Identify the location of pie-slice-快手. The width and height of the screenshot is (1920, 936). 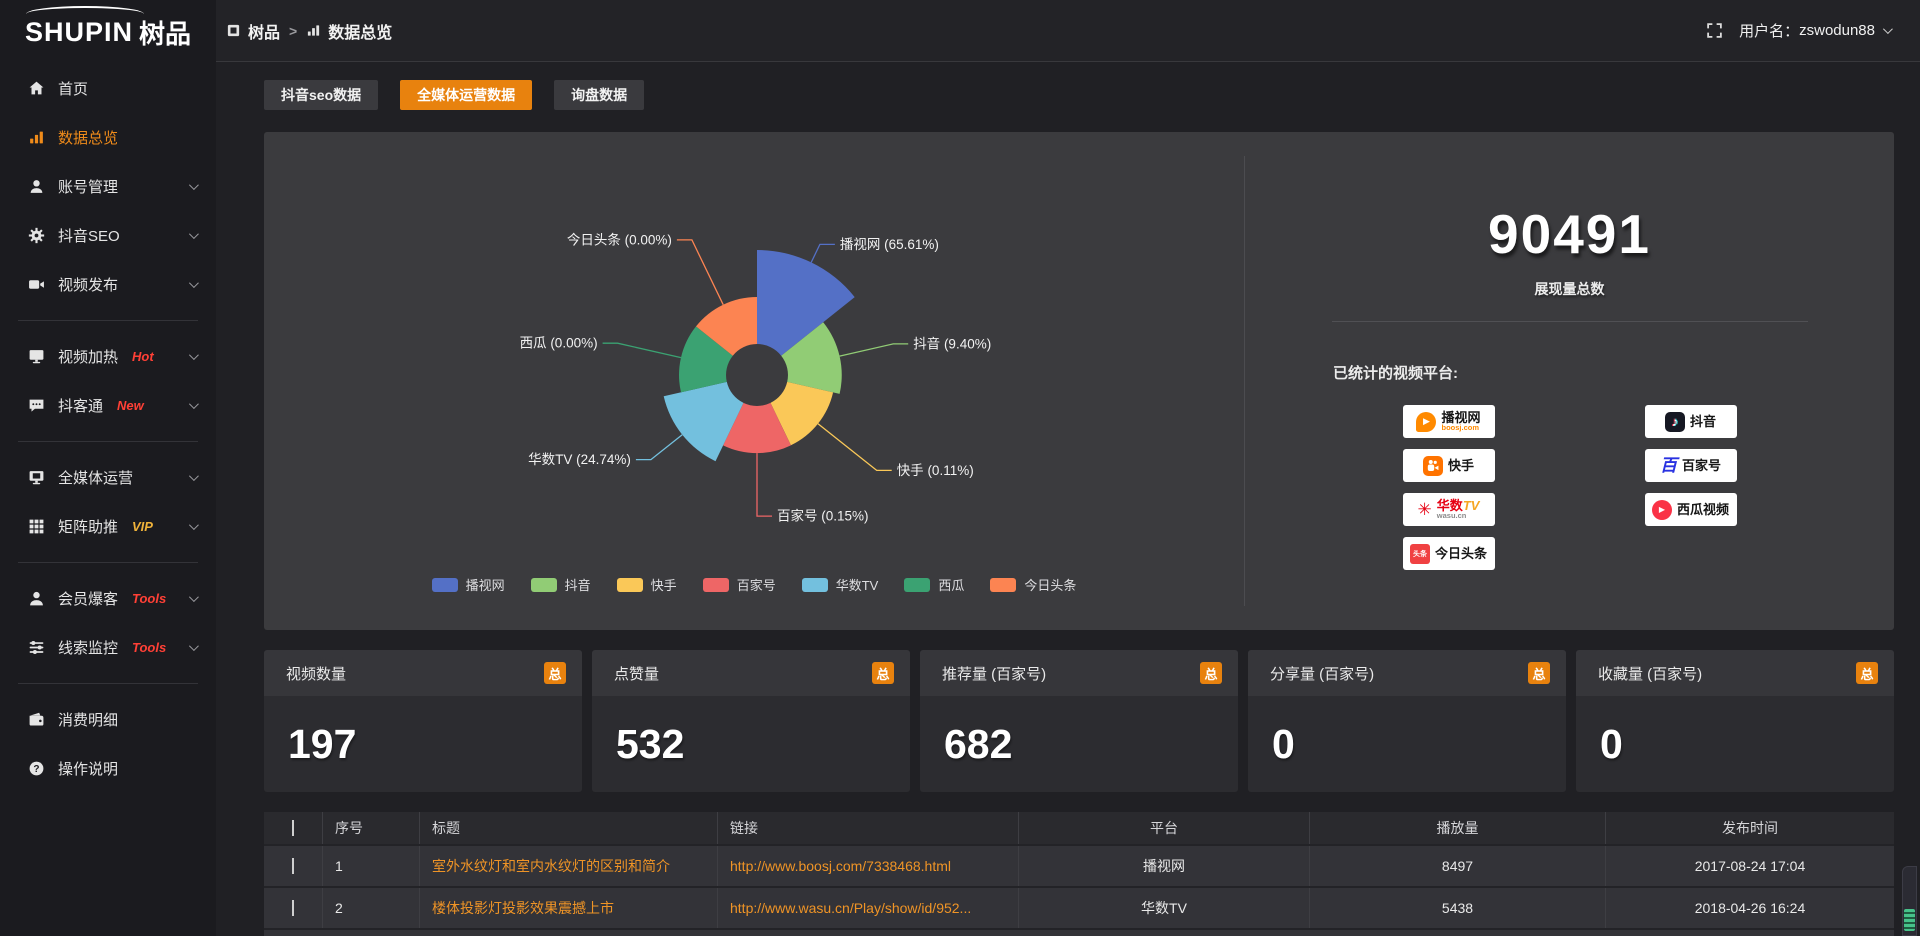
(802, 413).